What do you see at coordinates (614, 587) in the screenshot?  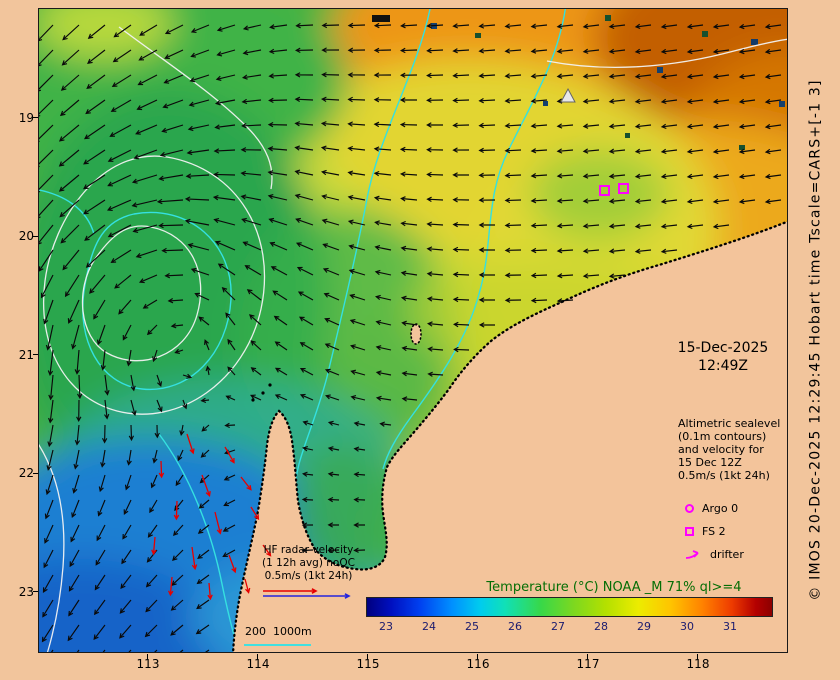 I see `colorbar-title: Temperature (°C) NOAA _M 71% ql>=4` at bounding box center [614, 587].